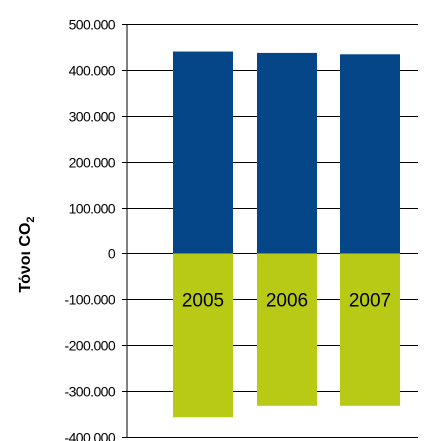 This screenshot has width=432, height=441. Describe the element at coordinates (370, 329) in the screenshot. I see `bar-negative-2007` at that location.